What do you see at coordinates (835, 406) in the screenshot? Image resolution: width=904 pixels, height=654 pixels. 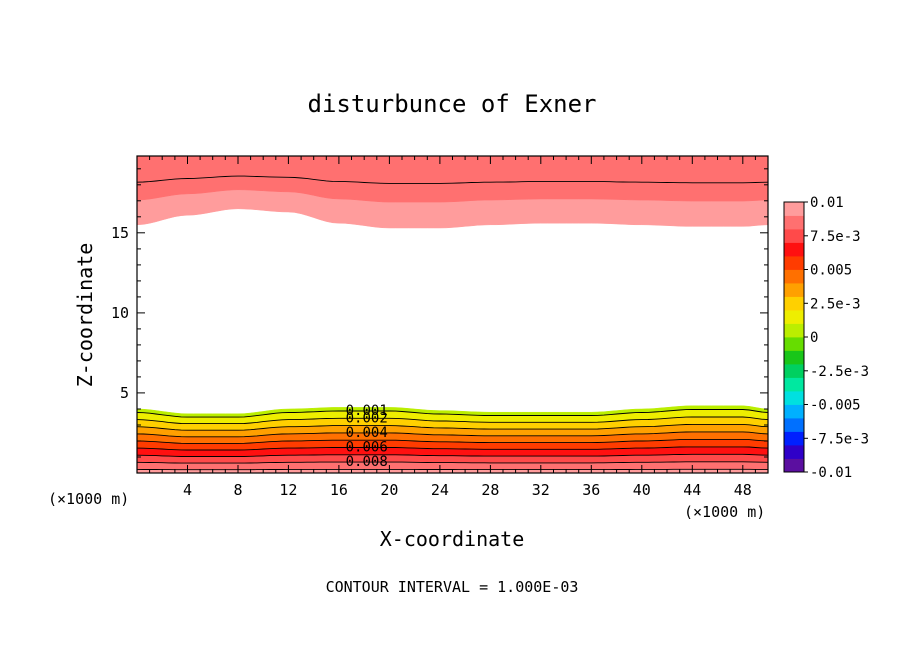 I see `colorbar-label: -0.005` at bounding box center [835, 406].